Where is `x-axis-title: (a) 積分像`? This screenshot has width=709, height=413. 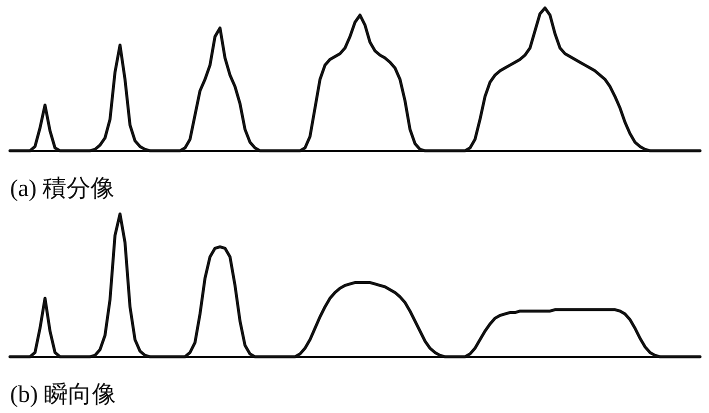 x-axis-title: (a) 積分像 is located at coordinates (62, 189).